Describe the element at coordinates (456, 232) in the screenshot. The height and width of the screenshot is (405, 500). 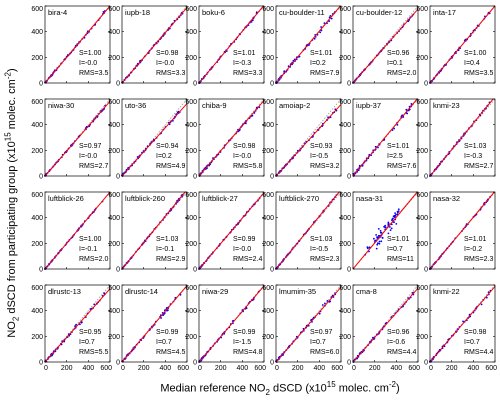
I see `scatter-panel-nasa-32: 0 200 400 600 nasa-32 S=1.01 I=-0.2 RMS=2.3` at that location.